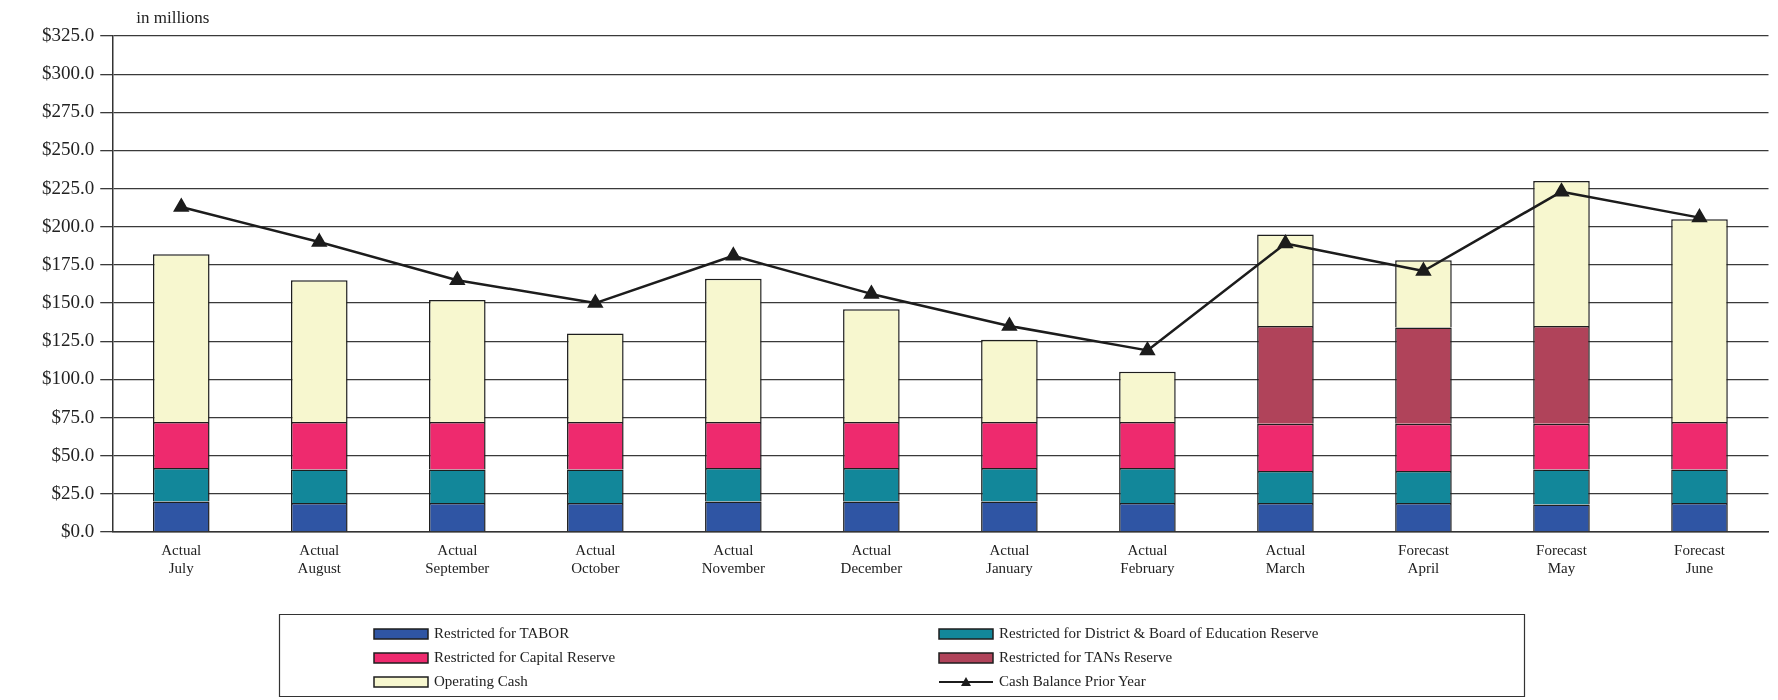 The height and width of the screenshot is (700, 1778). I want to click on text: in millions, so click(173, 17).